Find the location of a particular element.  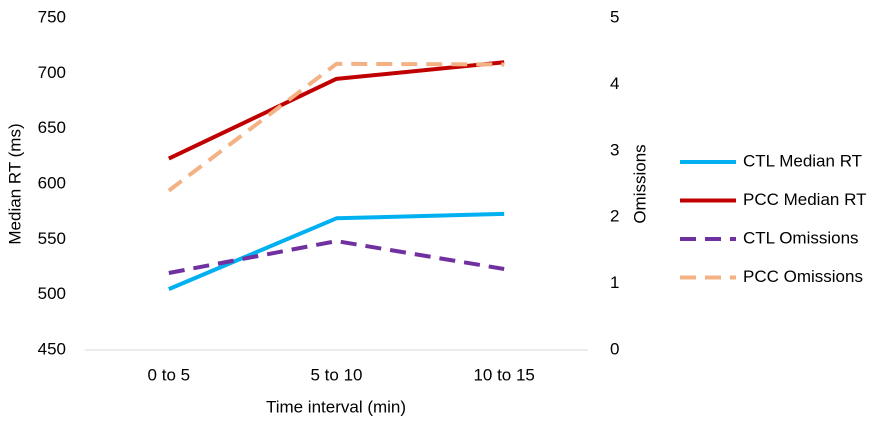

legend-label: CTL Median RT is located at coordinates (802, 160).